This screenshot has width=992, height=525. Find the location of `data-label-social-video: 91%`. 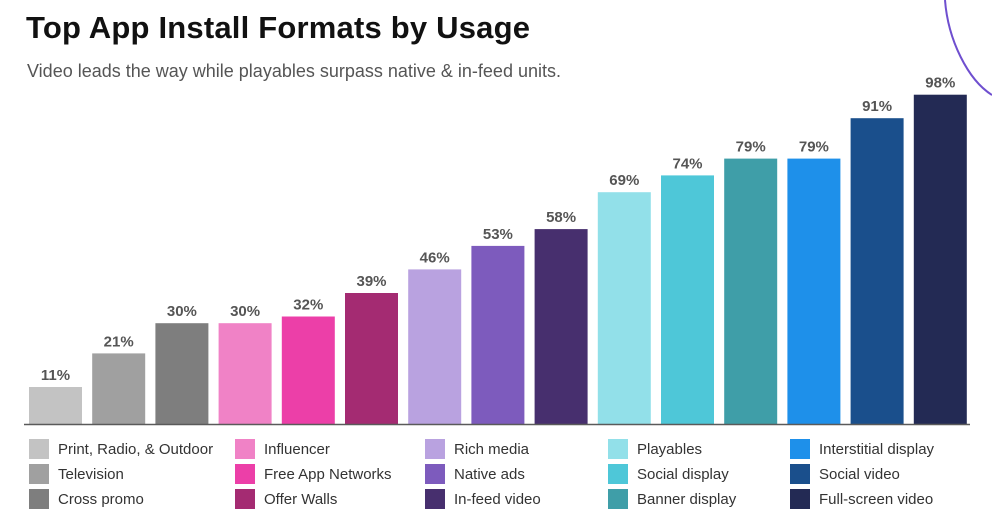

data-label-social-video: 91% is located at coordinates (877, 106).